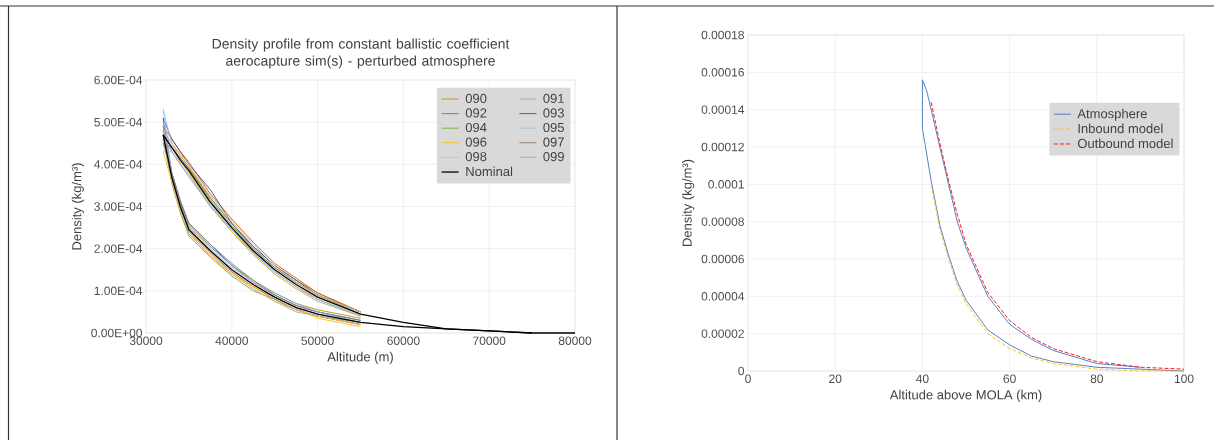 This screenshot has height=440, width=1214. Describe the element at coordinates (476, 127) in the screenshot. I see `legend-label: 094` at that location.